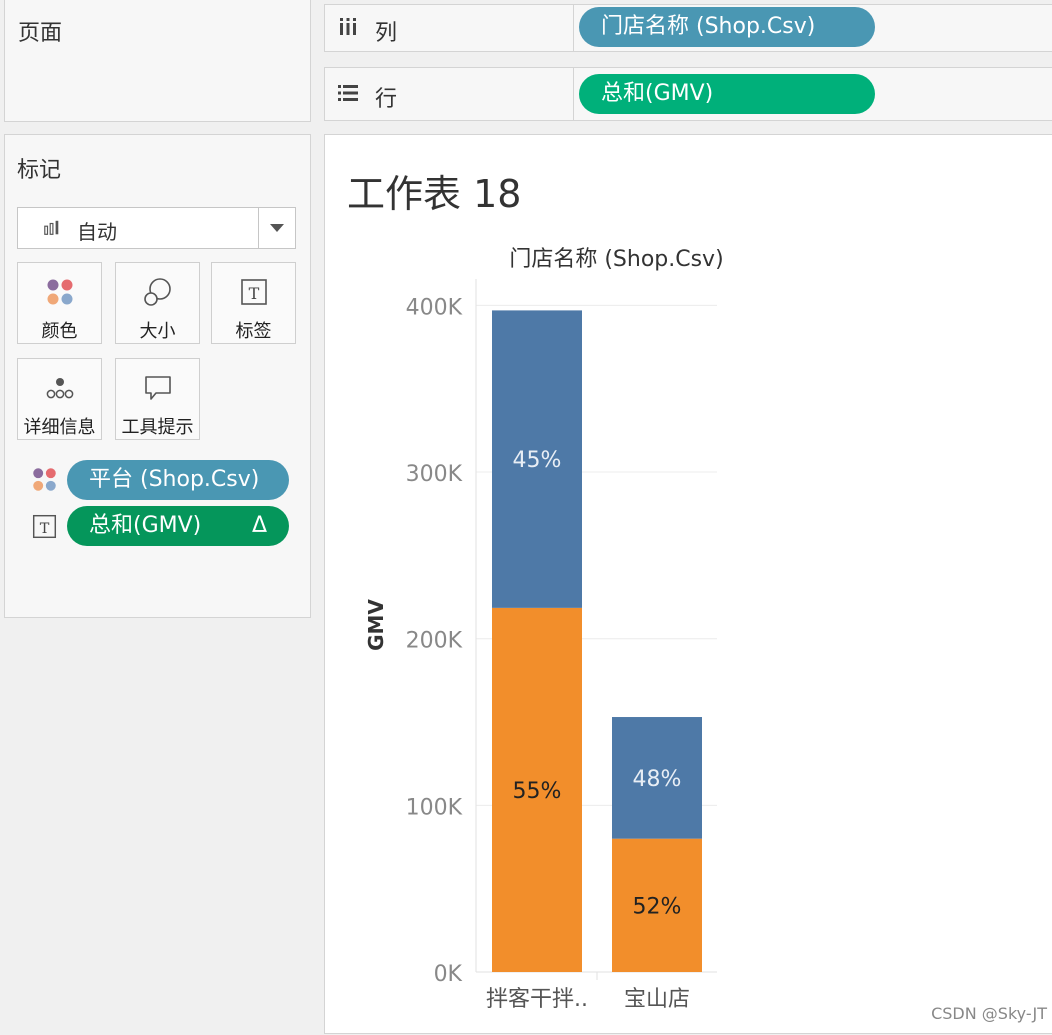 This screenshot has height=1035, width=1052. I want to click on sheet-title: 工作表 18, so click(434, 194).